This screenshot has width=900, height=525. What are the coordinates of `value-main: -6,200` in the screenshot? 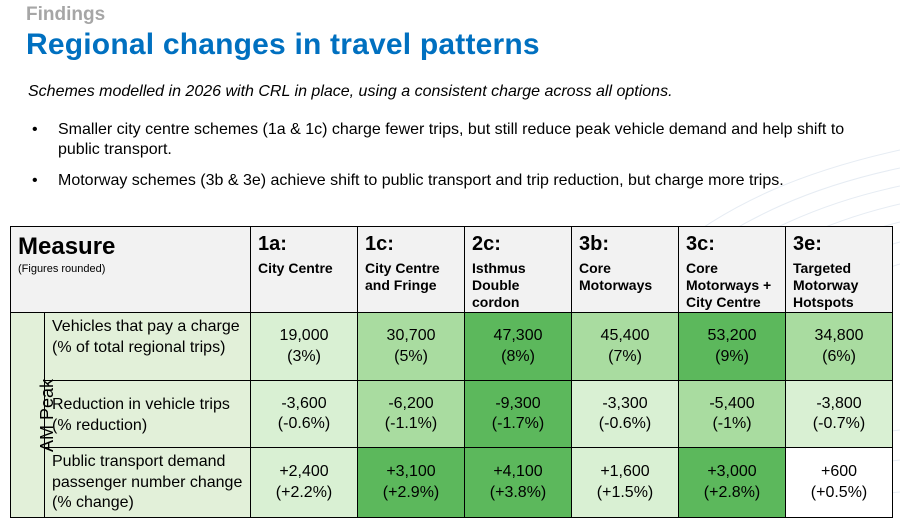 It's located at (411, 403).